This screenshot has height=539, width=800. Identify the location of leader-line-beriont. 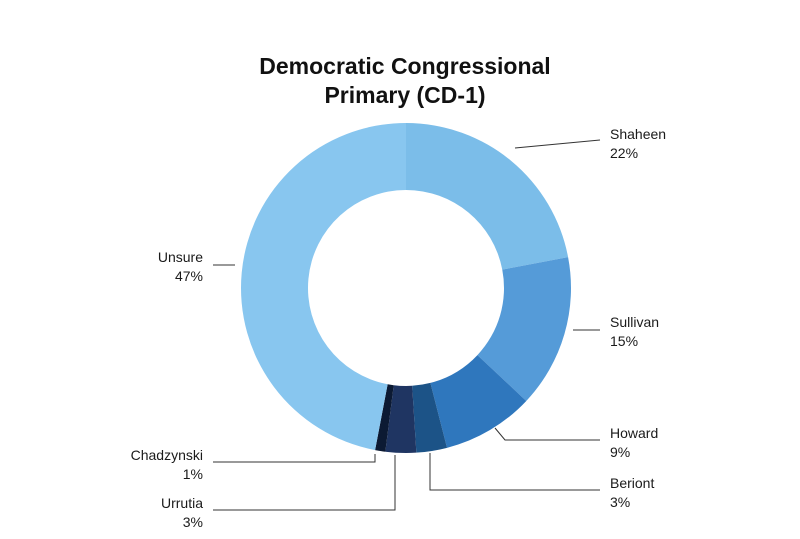
(514, 472).